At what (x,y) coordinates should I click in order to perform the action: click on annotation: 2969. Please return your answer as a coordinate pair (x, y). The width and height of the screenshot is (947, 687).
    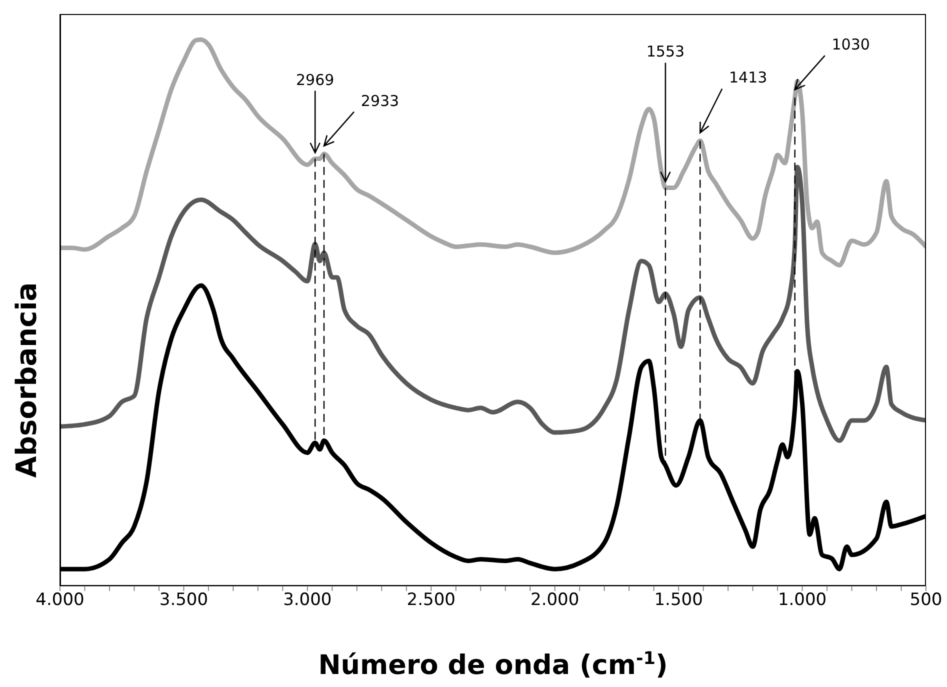
    Looking at the image, I should click on (315, 79).